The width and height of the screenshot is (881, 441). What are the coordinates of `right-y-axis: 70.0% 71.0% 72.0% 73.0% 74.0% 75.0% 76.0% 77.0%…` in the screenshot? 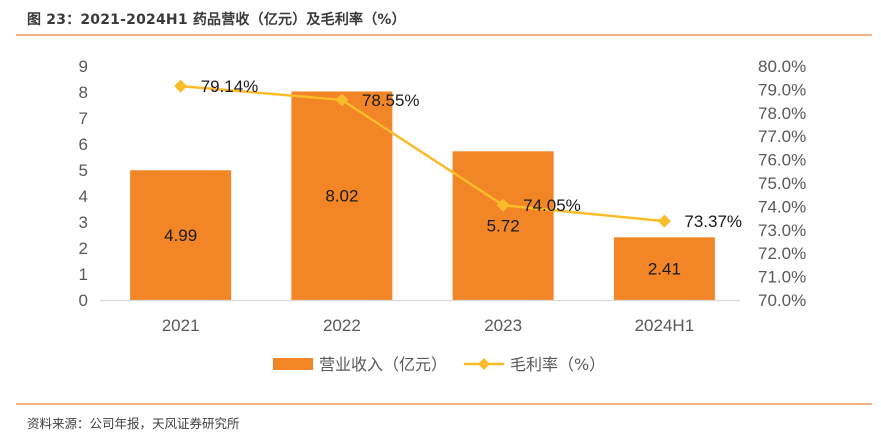 It's located at (782, 183).